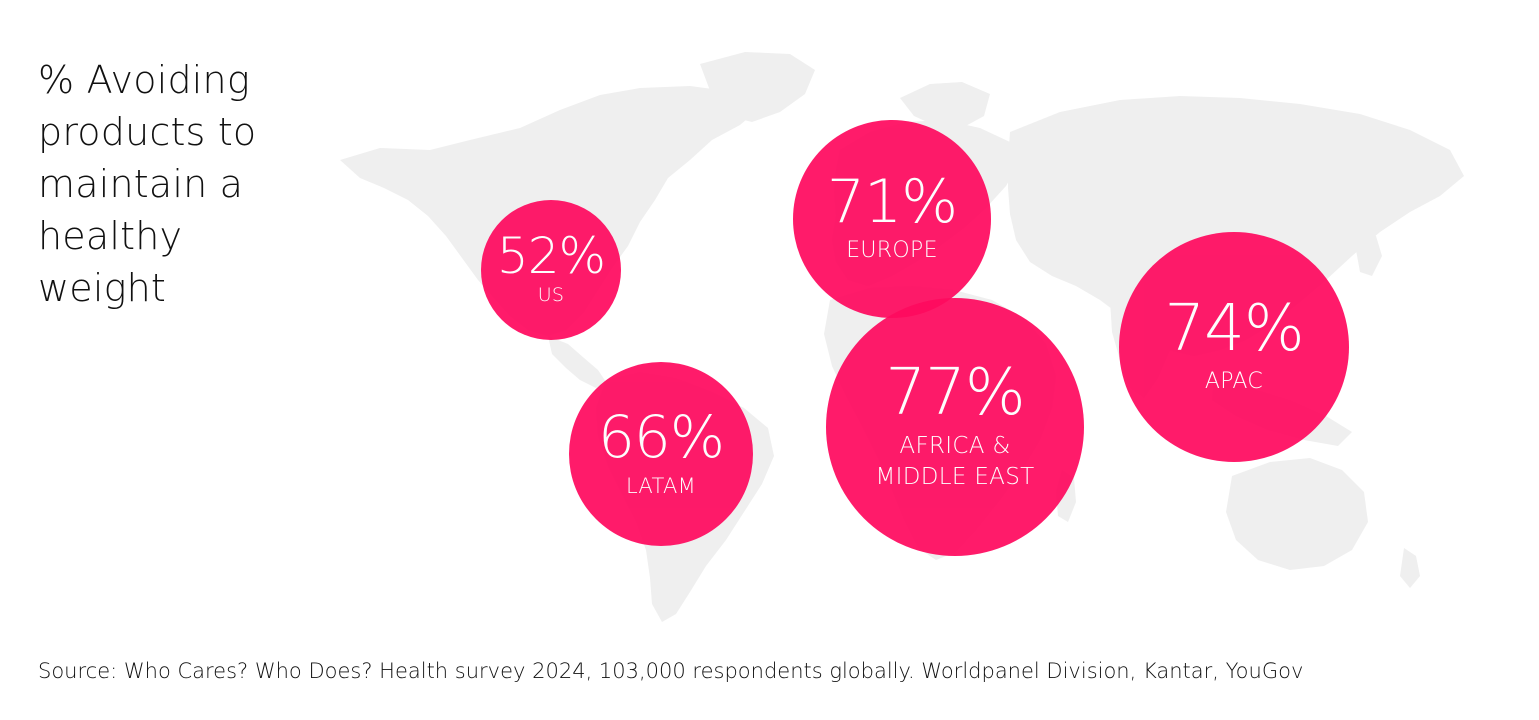  Describe the element at coordinates (1410, 568) in the screenshot. I see `landmass-new-zealand` at that location.